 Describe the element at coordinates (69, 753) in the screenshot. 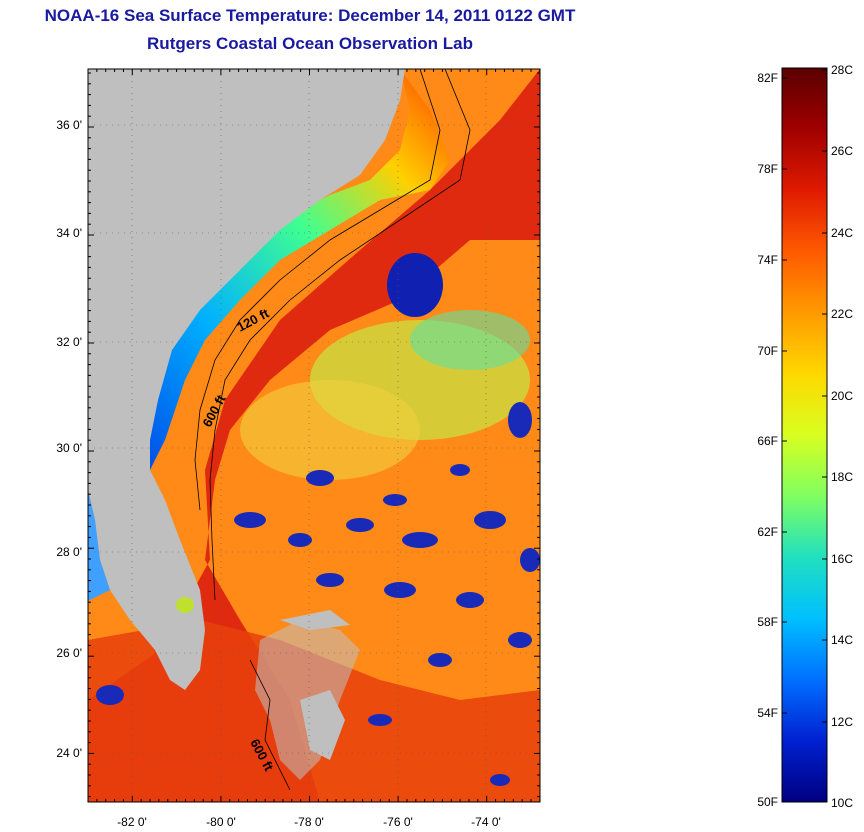

I see `lat-label: 24 0'` at that location.